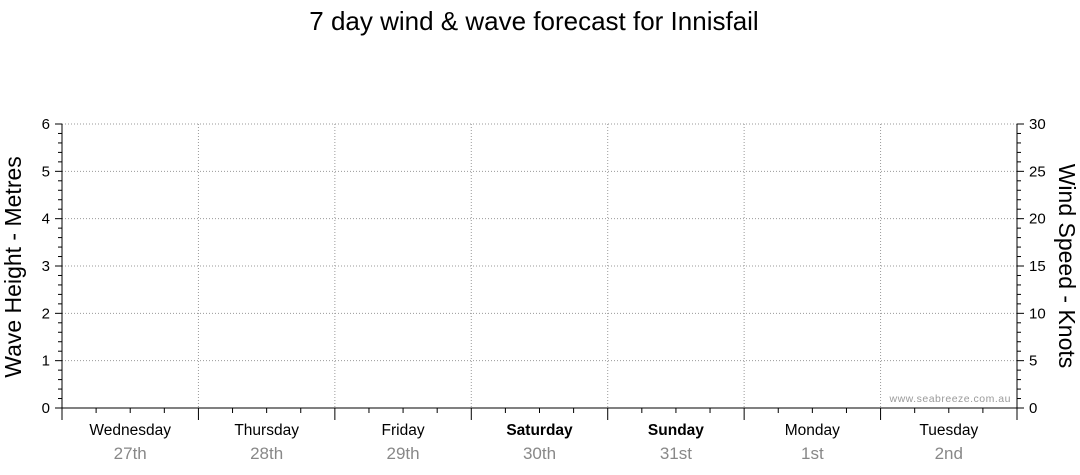 The height and width of the screenshot is (475, 1080). Describe the element at coordinates (676, 430) in the screenshot. I see `day-name-label: Sunday` at that location.